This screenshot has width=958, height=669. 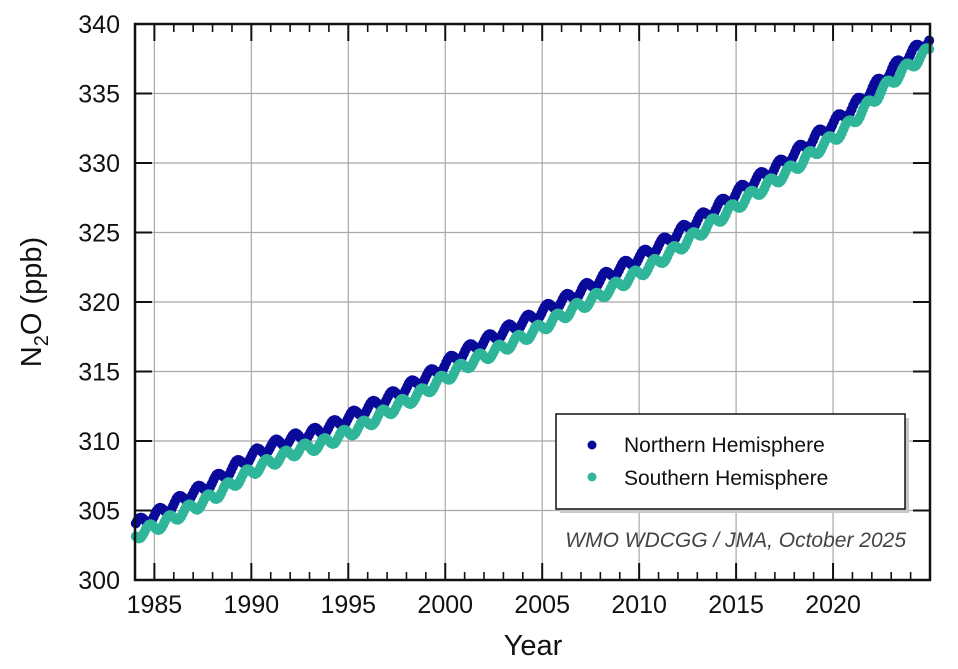 I want to click on legend-label-southern: Southern Hemisphere, so click(x=726, y=478).